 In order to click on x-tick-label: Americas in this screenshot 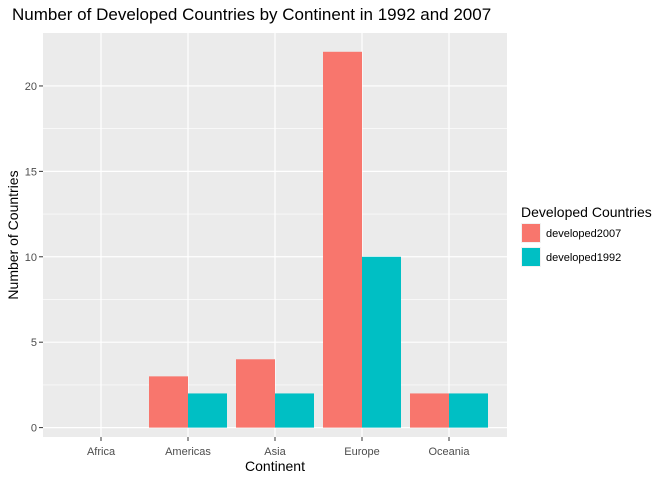, I will do `click(188, 452)`.